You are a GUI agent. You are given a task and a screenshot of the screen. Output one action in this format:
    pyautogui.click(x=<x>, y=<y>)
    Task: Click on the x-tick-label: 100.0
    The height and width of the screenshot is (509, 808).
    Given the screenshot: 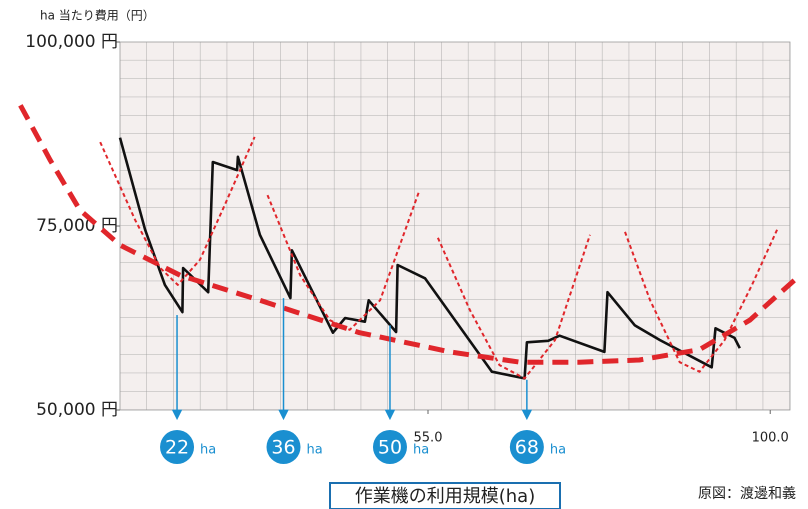 What is the action you would take?
    pyautogui.click(x=770, y=438)
    